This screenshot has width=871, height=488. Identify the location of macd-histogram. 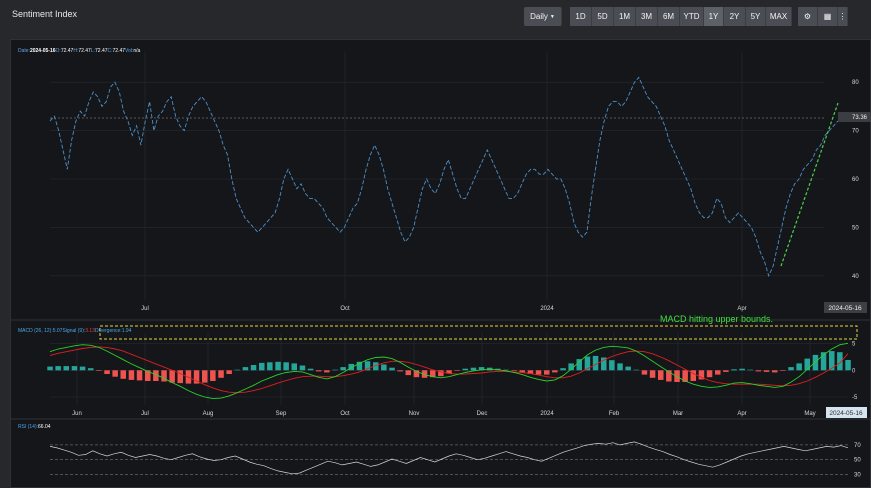
(449, 367).